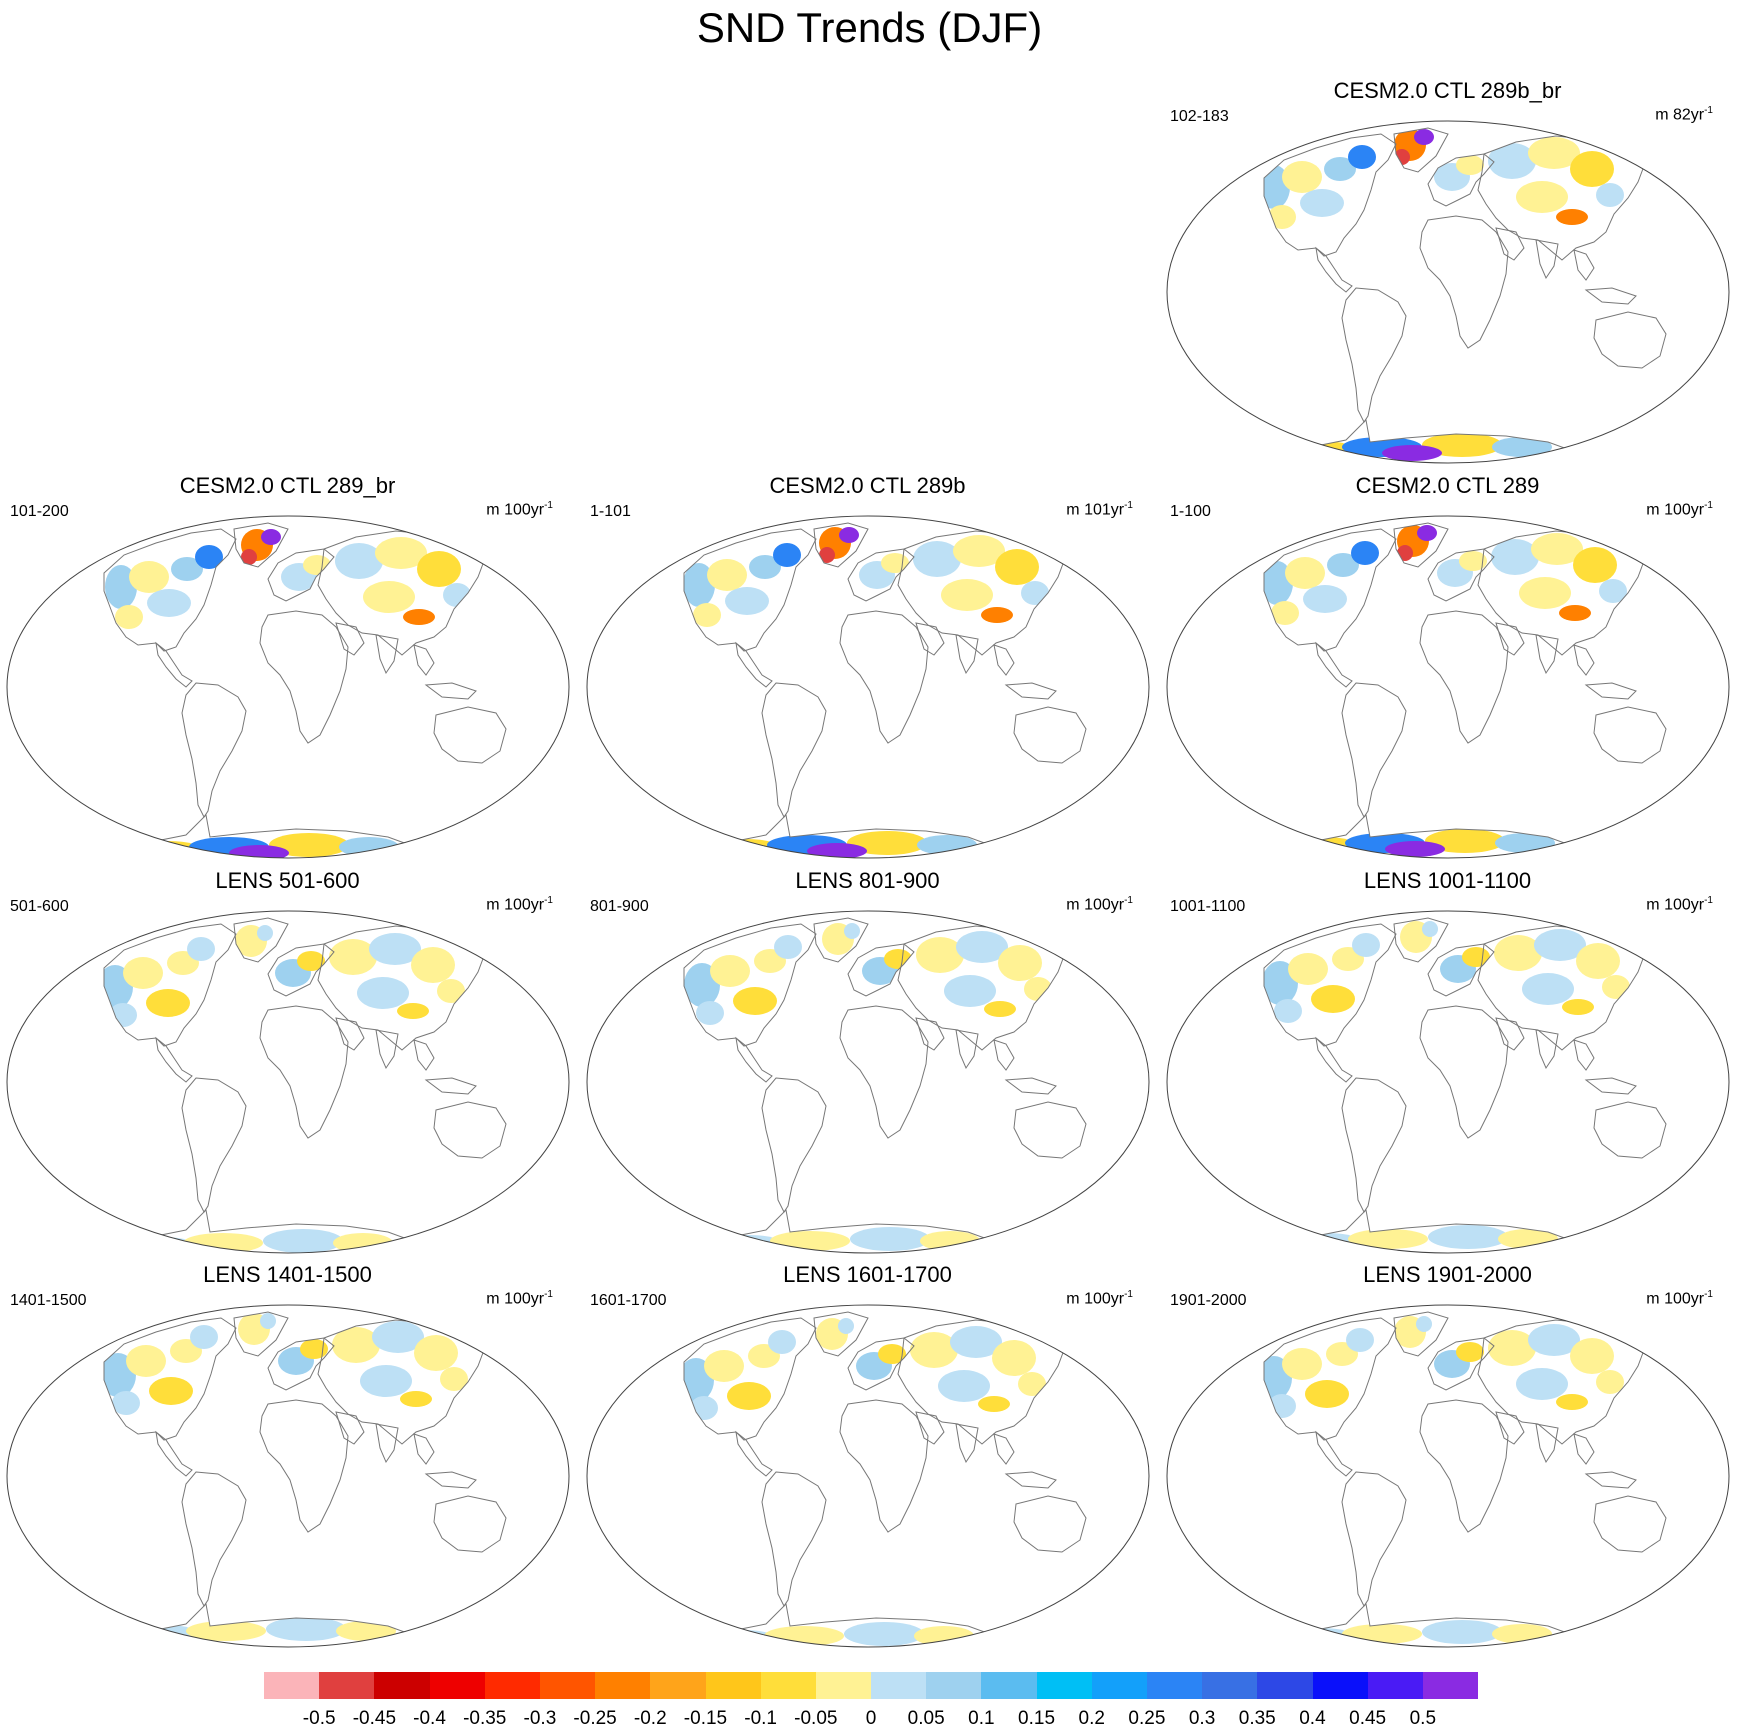 The height and width of the screenshot is (1735, 1739). I want to click on map-panel: LENS 1401-1500 1401-1500 m 100yr-1, so click(287, 1455).